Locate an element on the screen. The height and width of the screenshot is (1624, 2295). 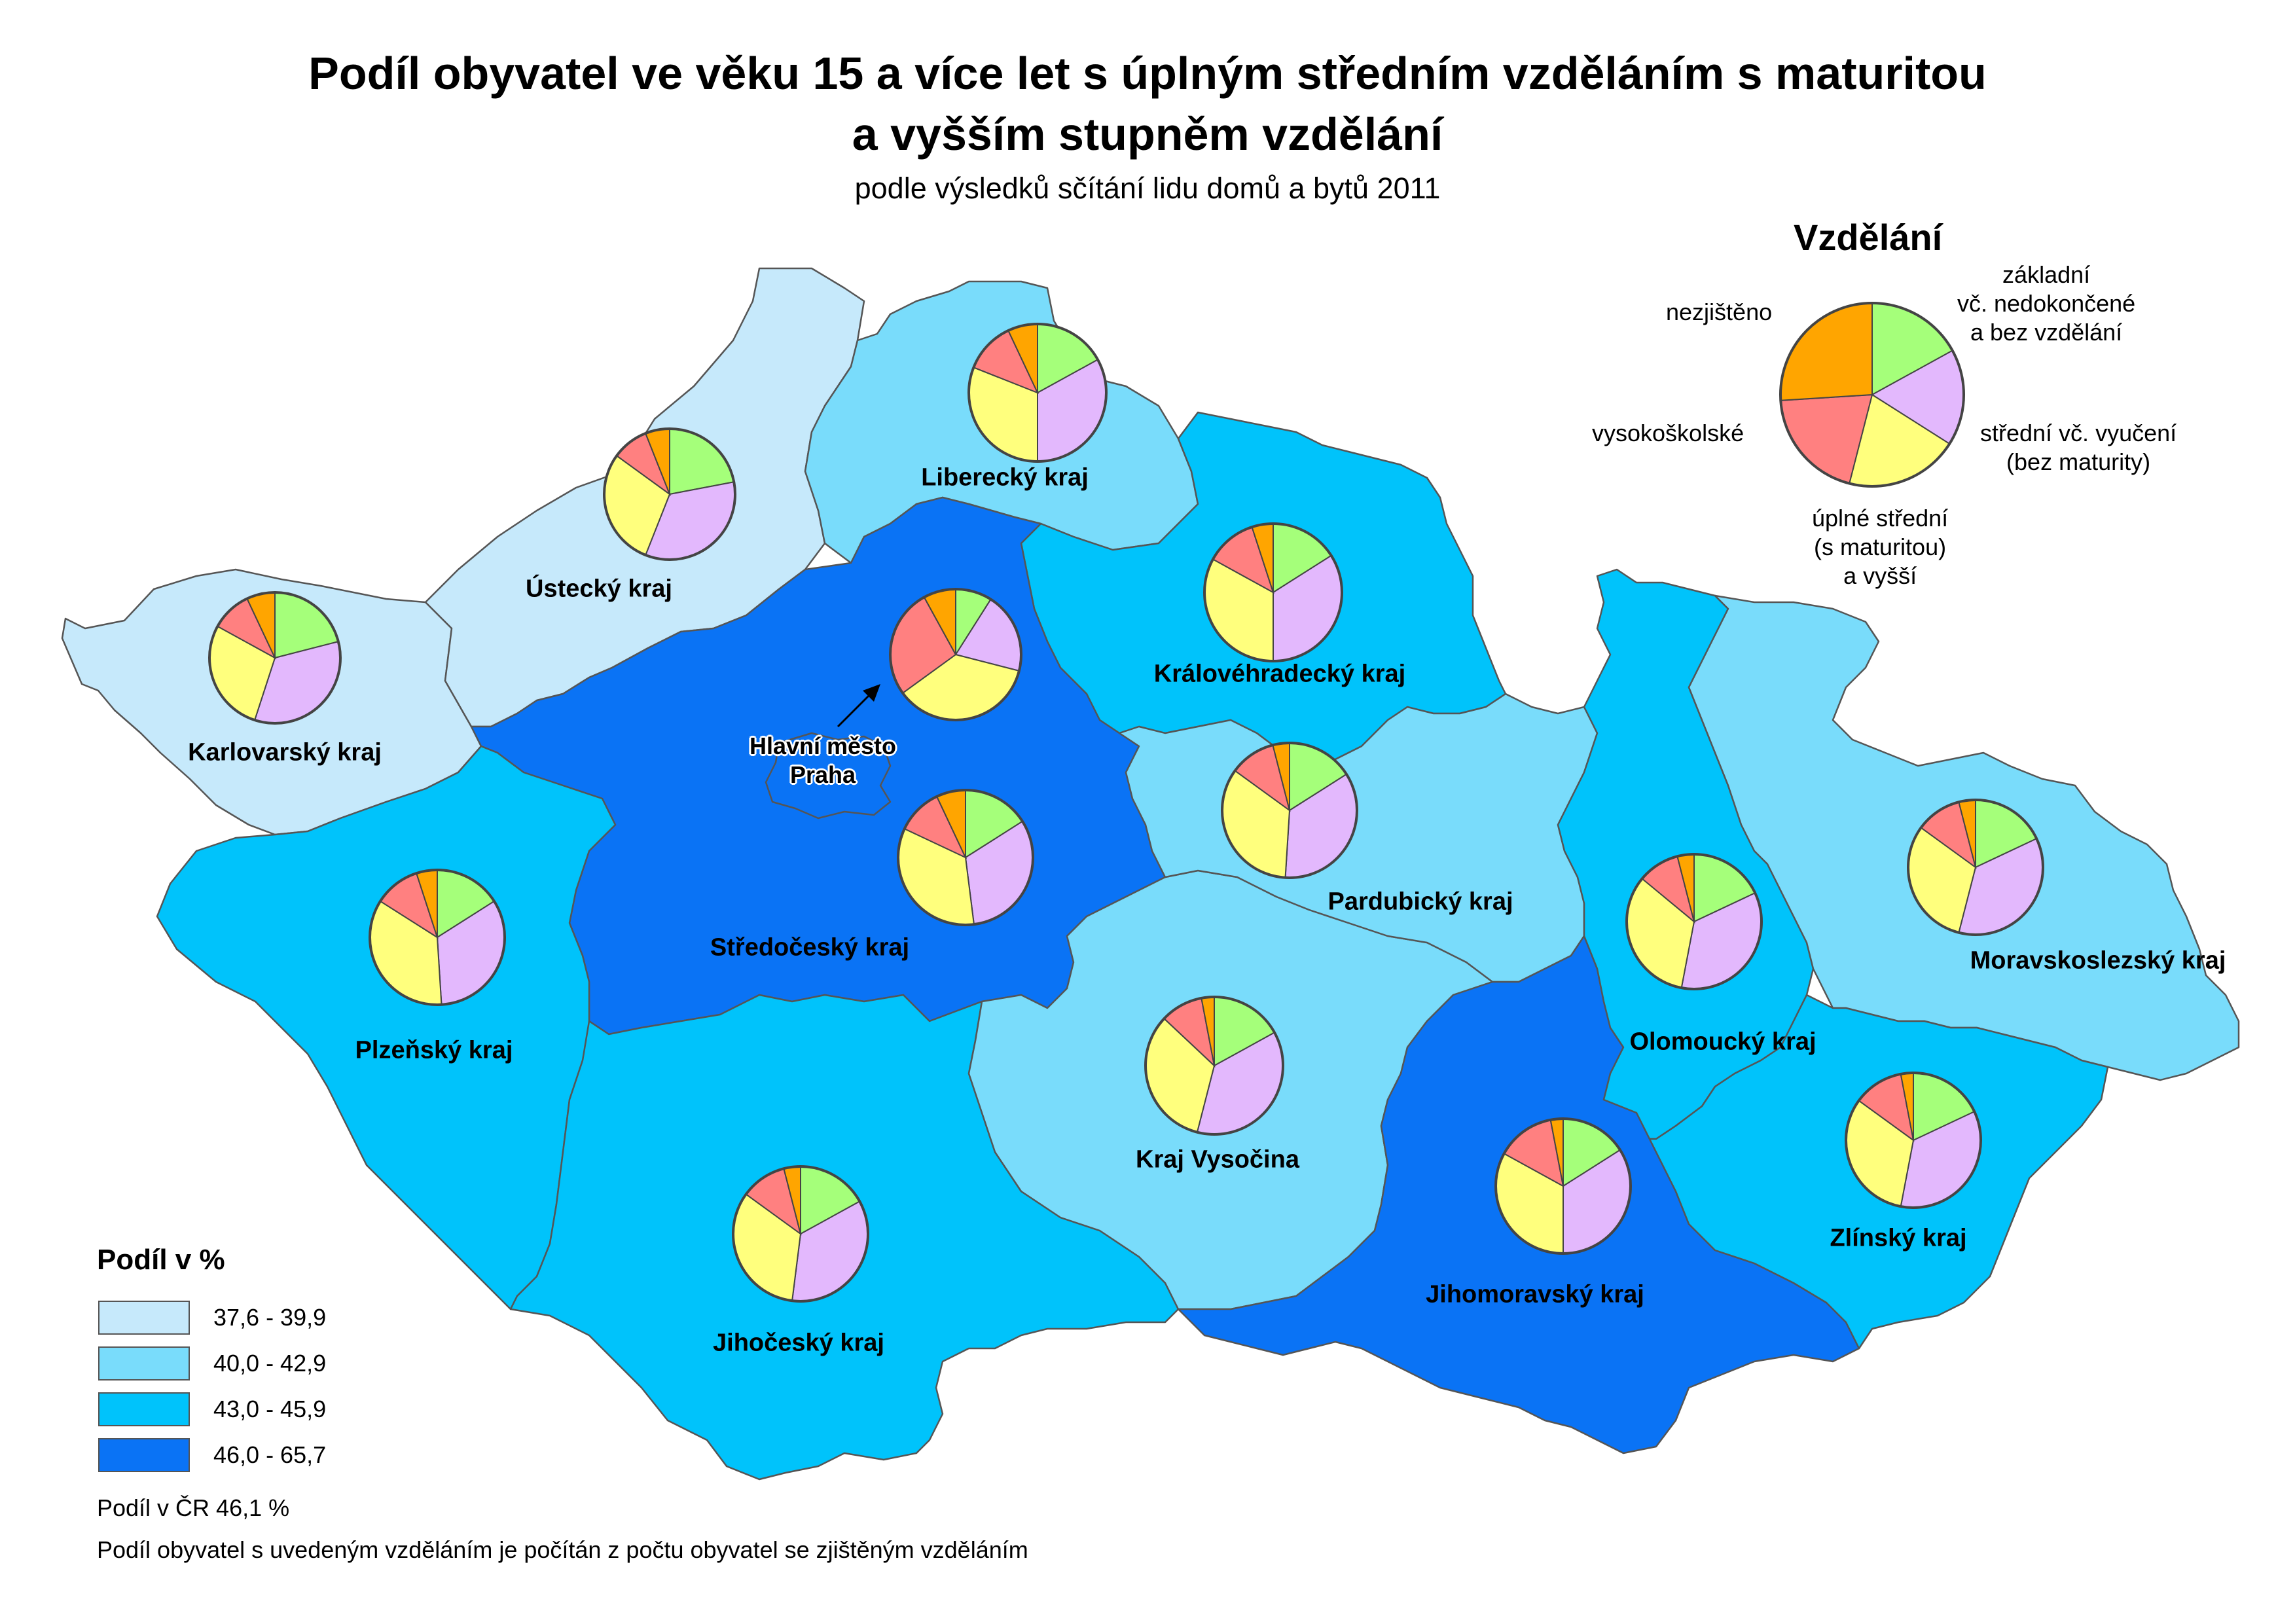
pie-legend-uplne-l3: a vyšší is located at coordinates (1880, 575).